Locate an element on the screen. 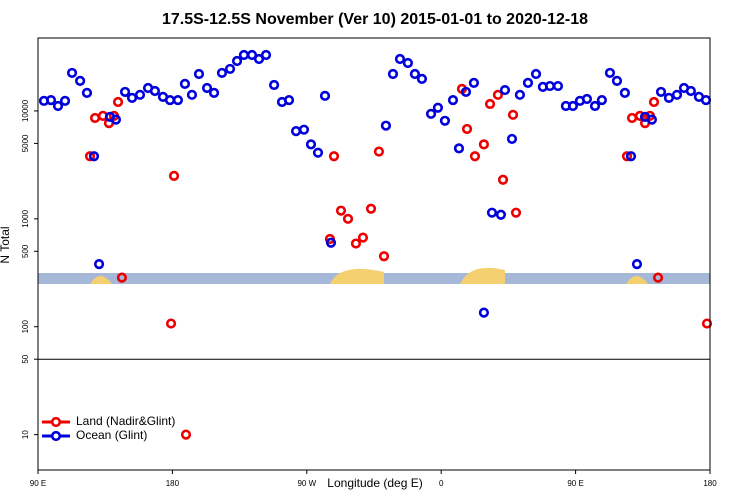 This screenshot has width=750, height=500. y-tick-label: 100 is located at coordinates (25, 326).